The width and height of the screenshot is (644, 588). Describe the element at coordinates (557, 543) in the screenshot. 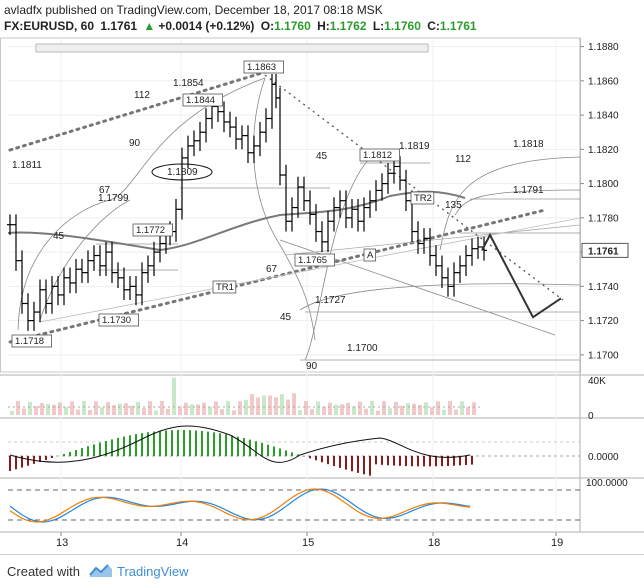

I see `x-tick-label: 19` at that location.